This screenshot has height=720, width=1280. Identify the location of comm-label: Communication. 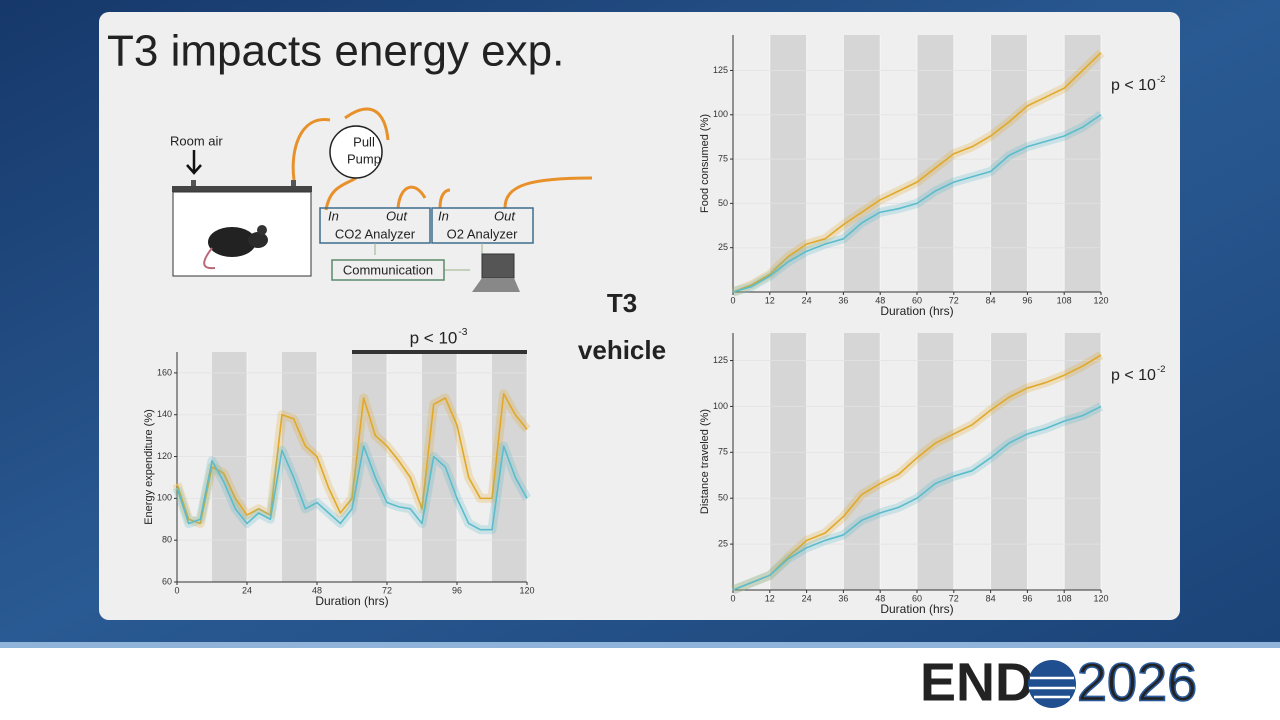
(388, 269).